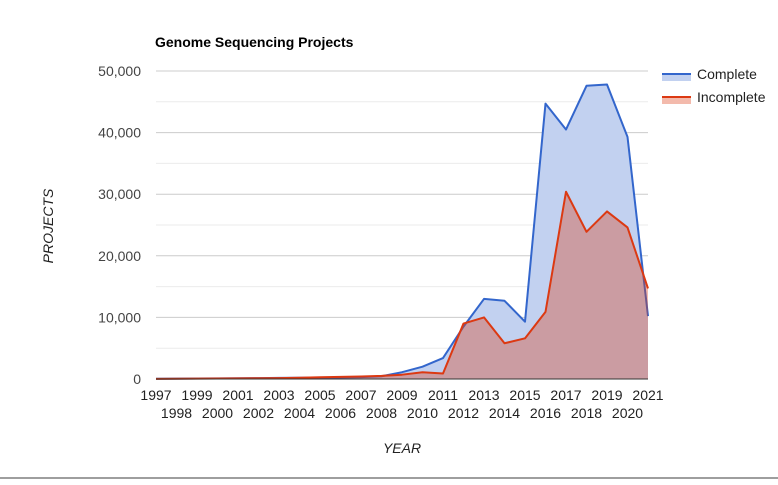  What do you see at coordinates (258, 413) in the screenshot?
I see `x-tick-label: 2002` at bounding box center [258, 413].